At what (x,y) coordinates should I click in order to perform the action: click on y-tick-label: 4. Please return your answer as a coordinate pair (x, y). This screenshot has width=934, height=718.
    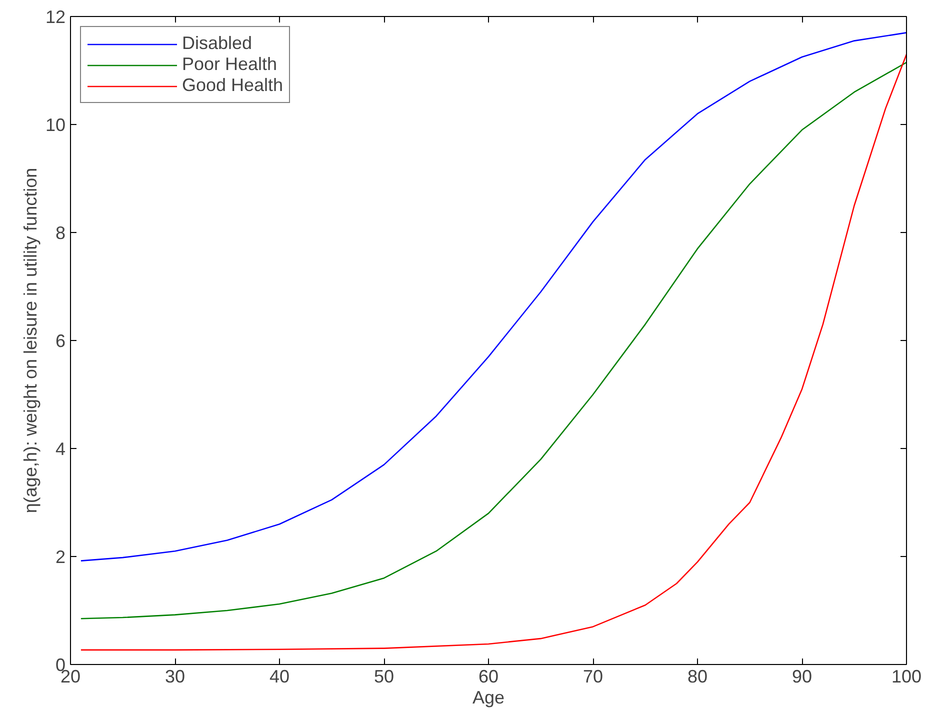
    Looking at the image, I should click on (60, 449).